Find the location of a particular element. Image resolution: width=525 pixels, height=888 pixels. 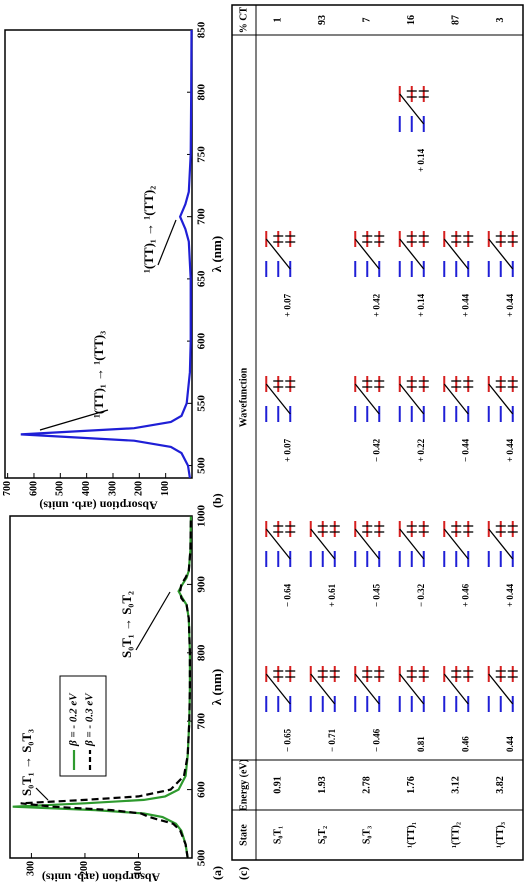

x-tick-label: 550 is located at coordinates (202, 403).